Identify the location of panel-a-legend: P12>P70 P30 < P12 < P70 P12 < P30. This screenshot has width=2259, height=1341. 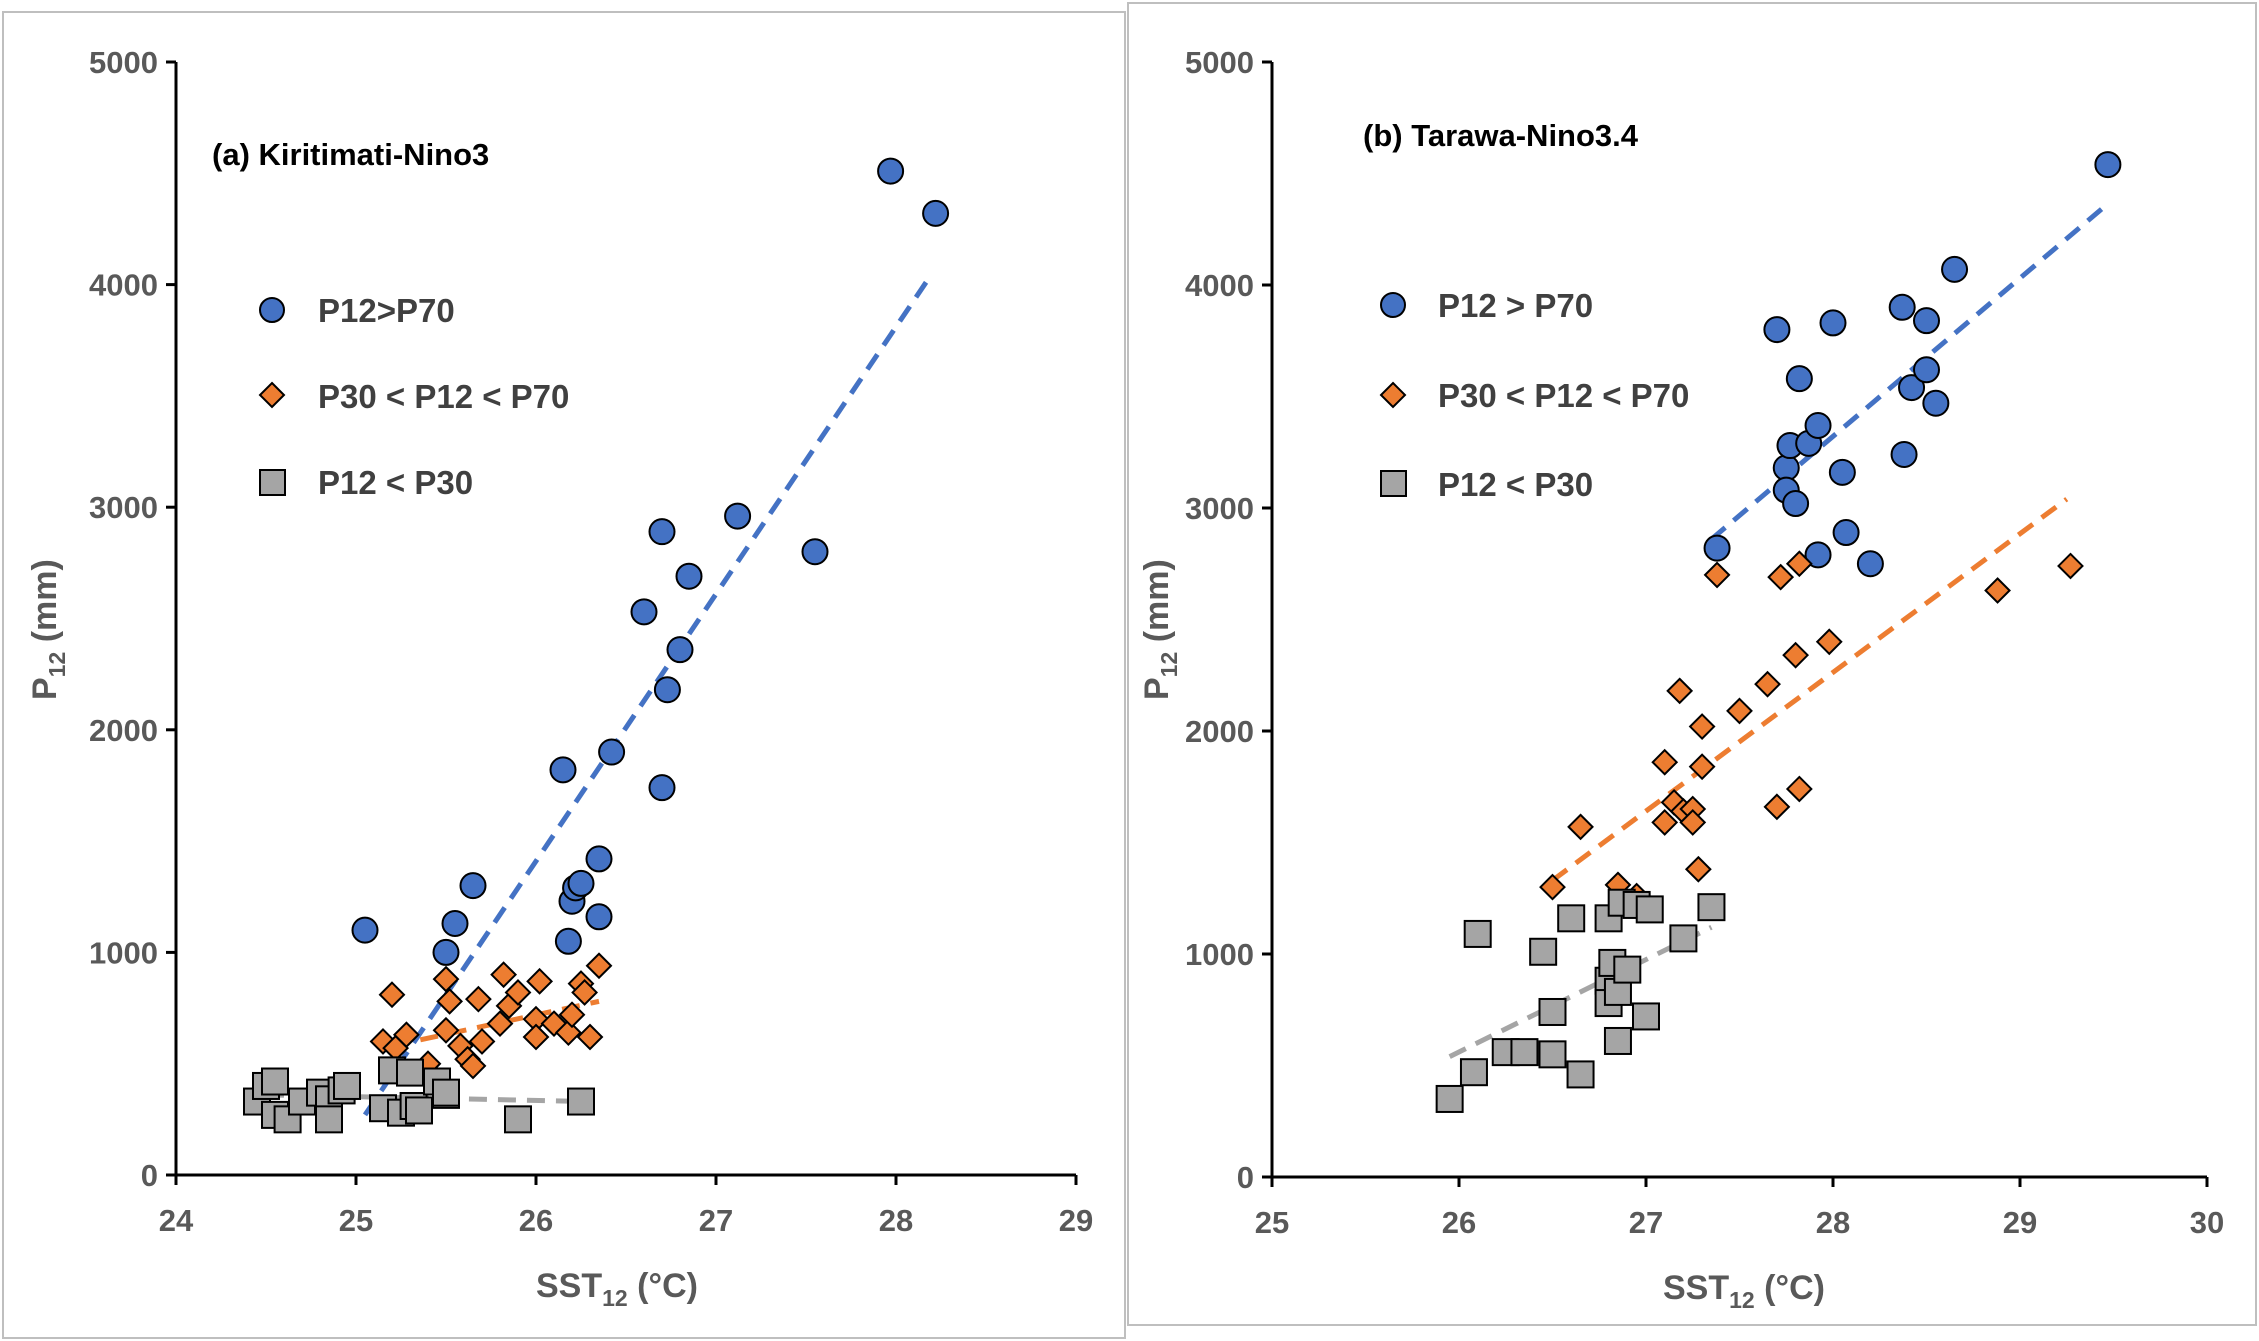
(413, 396).